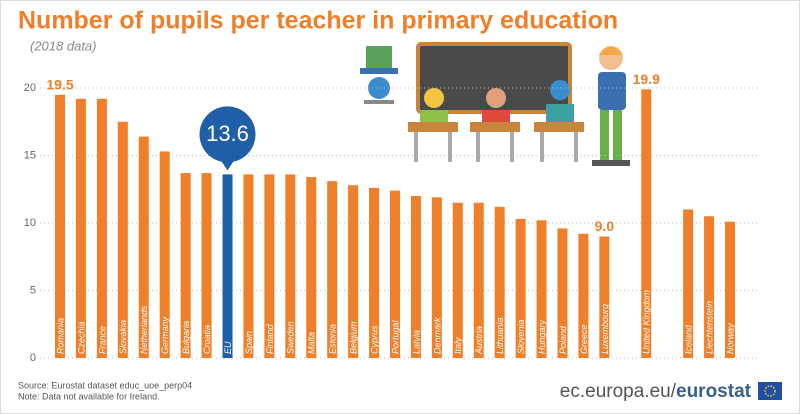  I want to click on x-tick-label: Bulgaria, so click(186, 337).